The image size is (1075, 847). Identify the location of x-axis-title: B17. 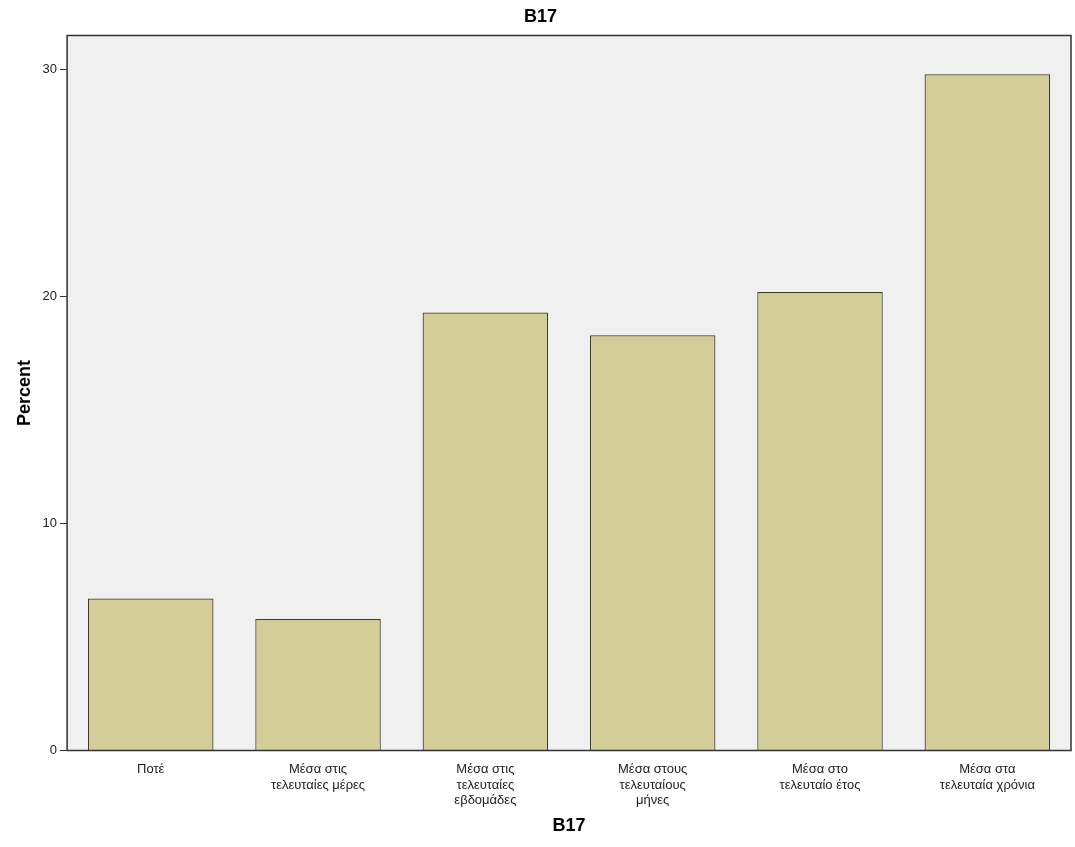
(569, 825).